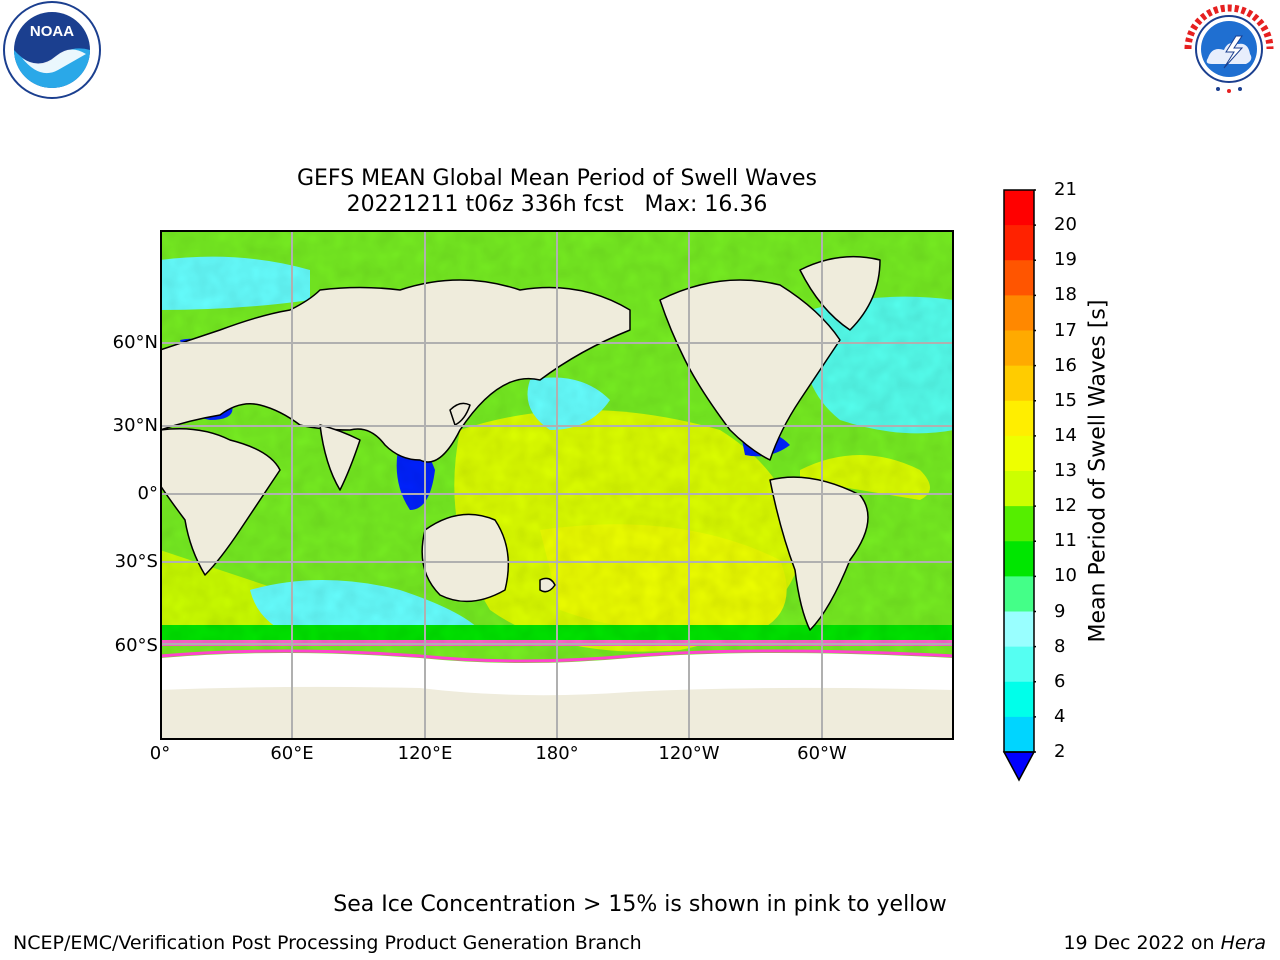 This screenshot has height=960, width=1280. Describe the element at coordinates (1065, 400) in the screenshot. I see `colorbar-tick-label: 15` at that location.